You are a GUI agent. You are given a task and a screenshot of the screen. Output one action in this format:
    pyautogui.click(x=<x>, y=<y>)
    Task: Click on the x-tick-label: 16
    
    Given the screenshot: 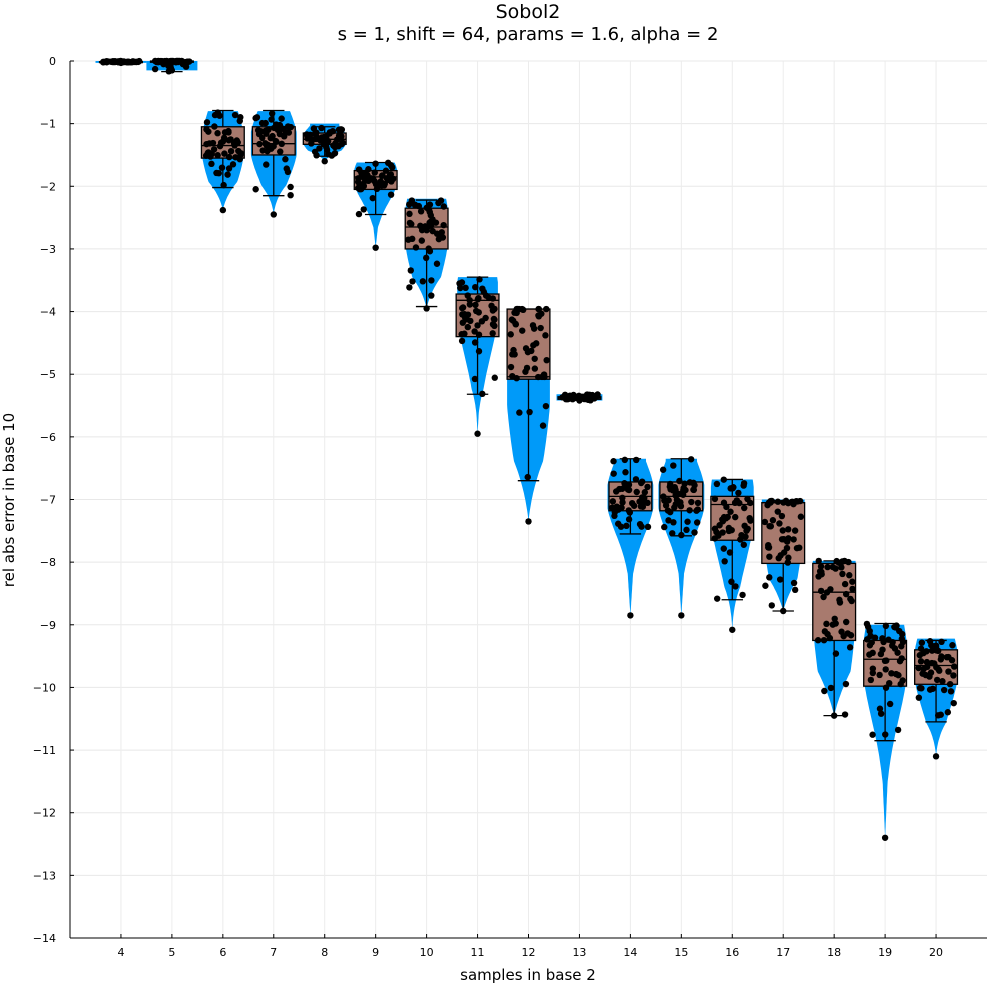 What is the action you would take?
    pyautogui.click(x=732, y=952)
    